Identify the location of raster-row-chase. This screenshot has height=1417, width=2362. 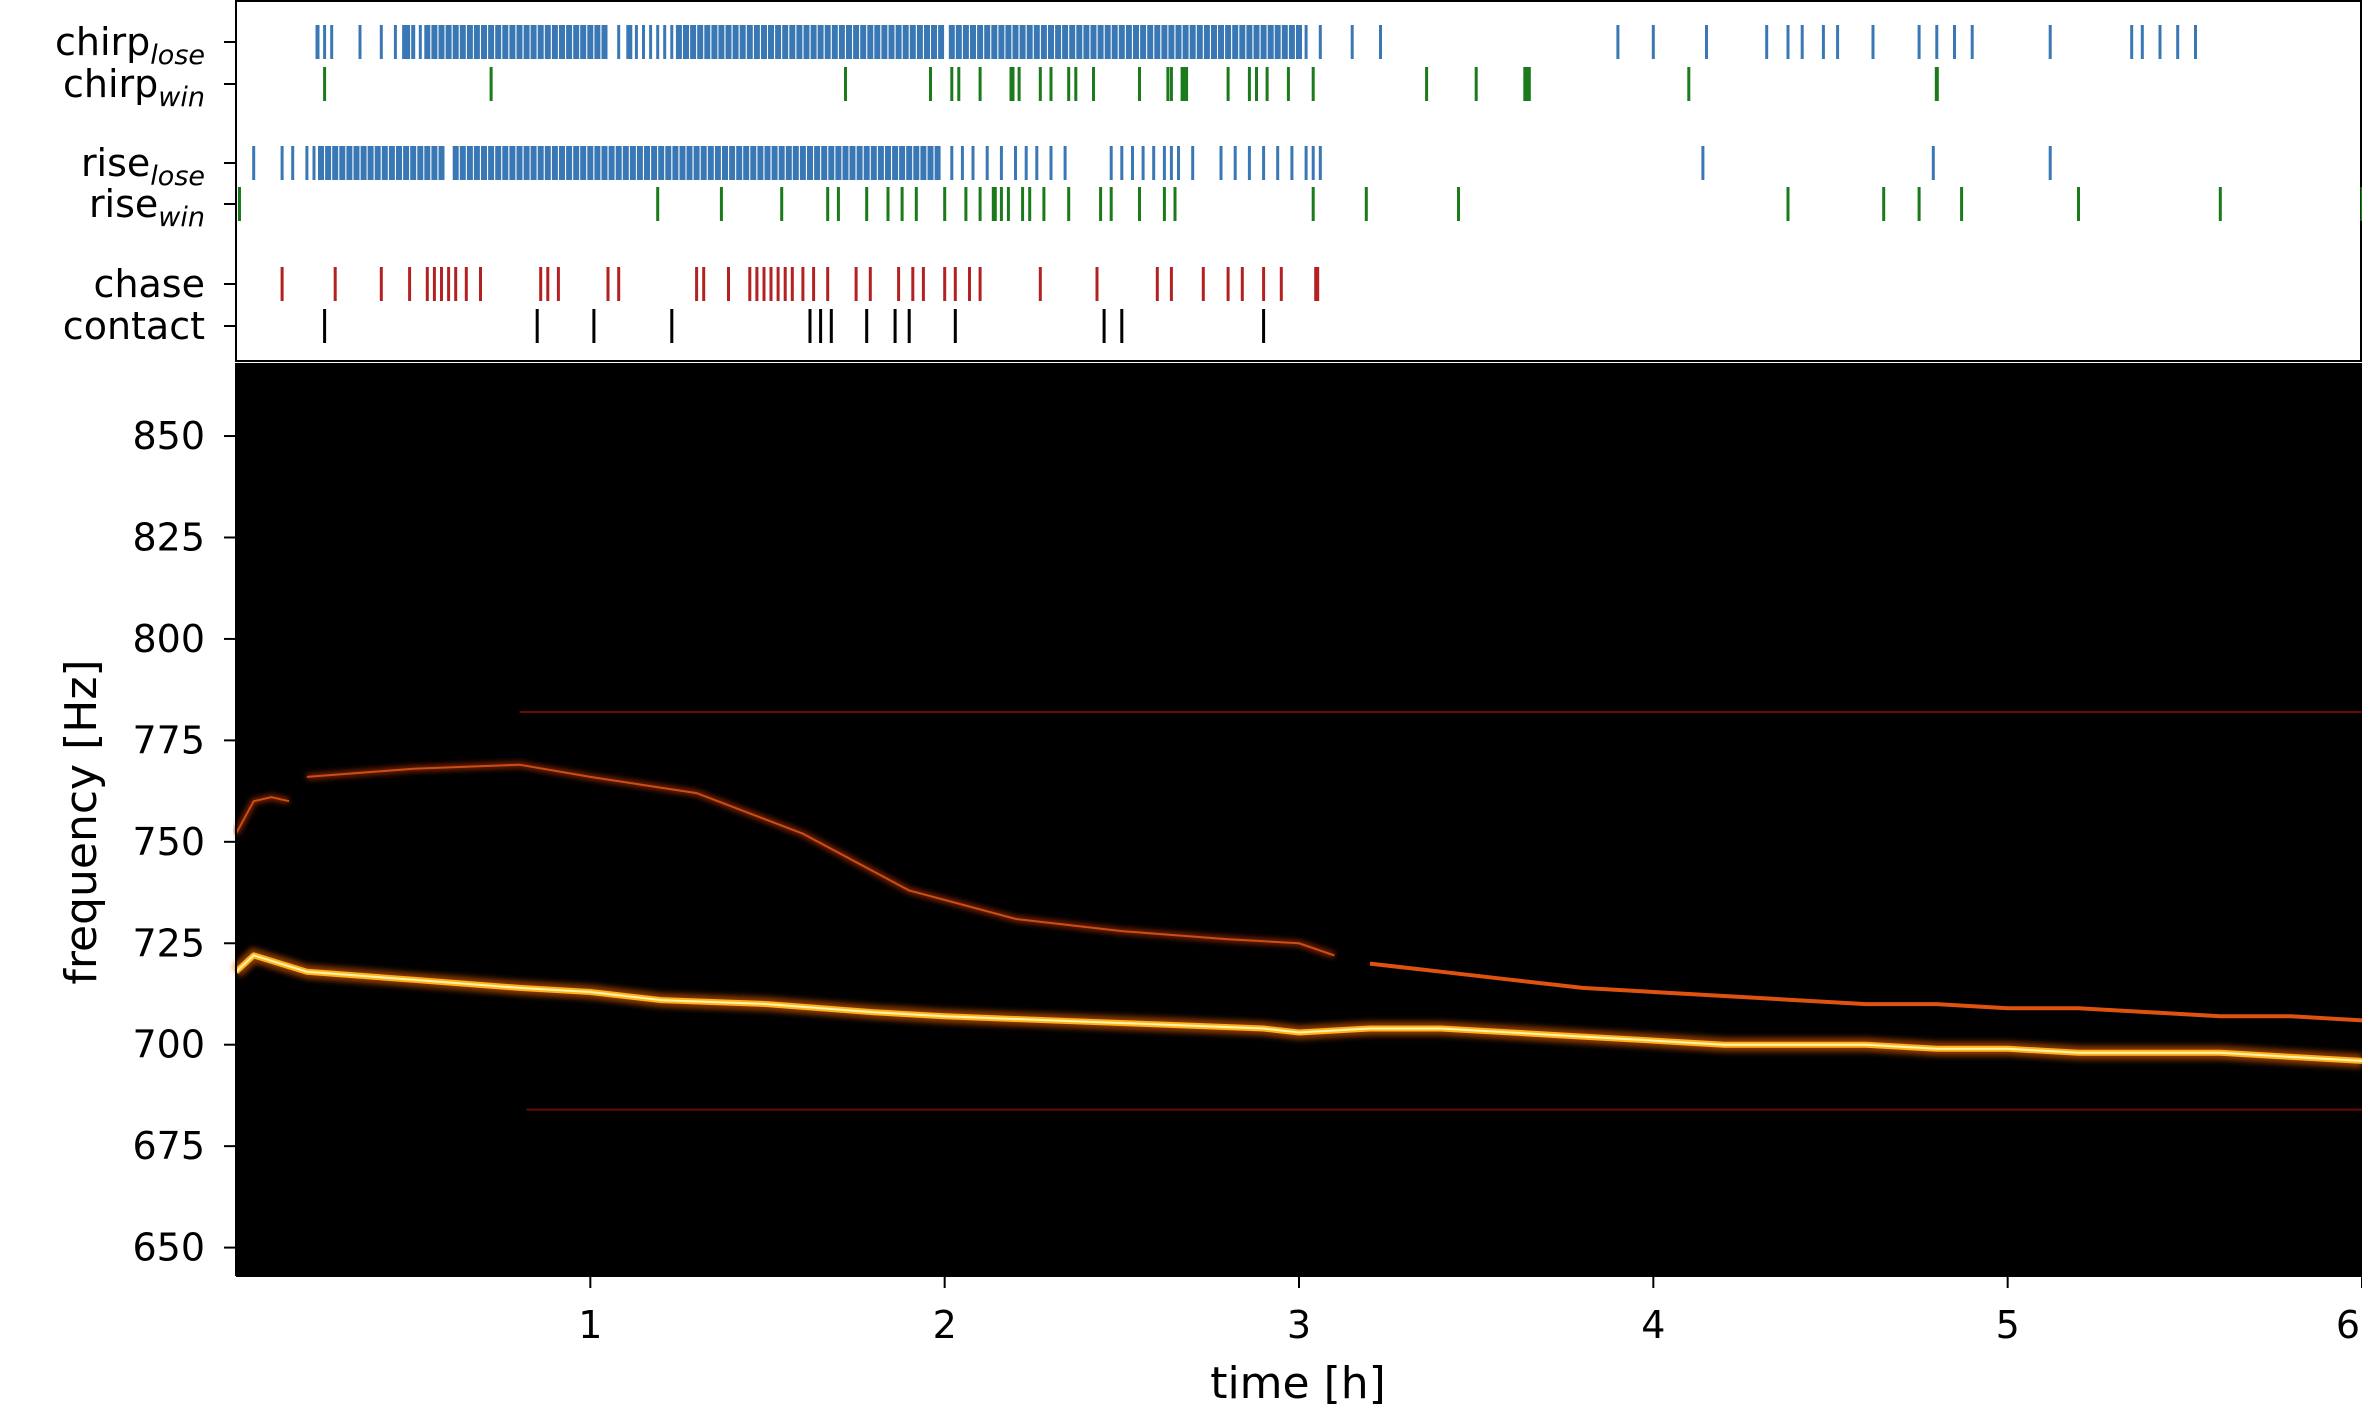
(800, 284).